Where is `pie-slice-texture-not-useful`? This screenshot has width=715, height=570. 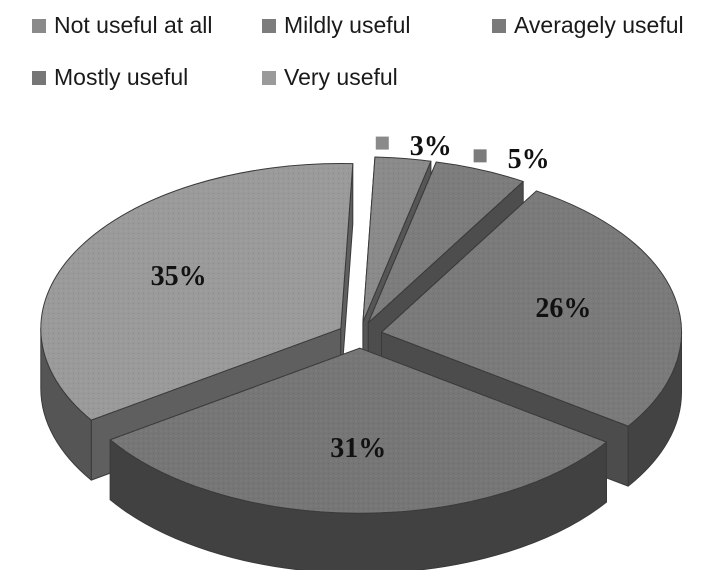
pie-slice-texture-not-useful is located at coordinates (396, 239).